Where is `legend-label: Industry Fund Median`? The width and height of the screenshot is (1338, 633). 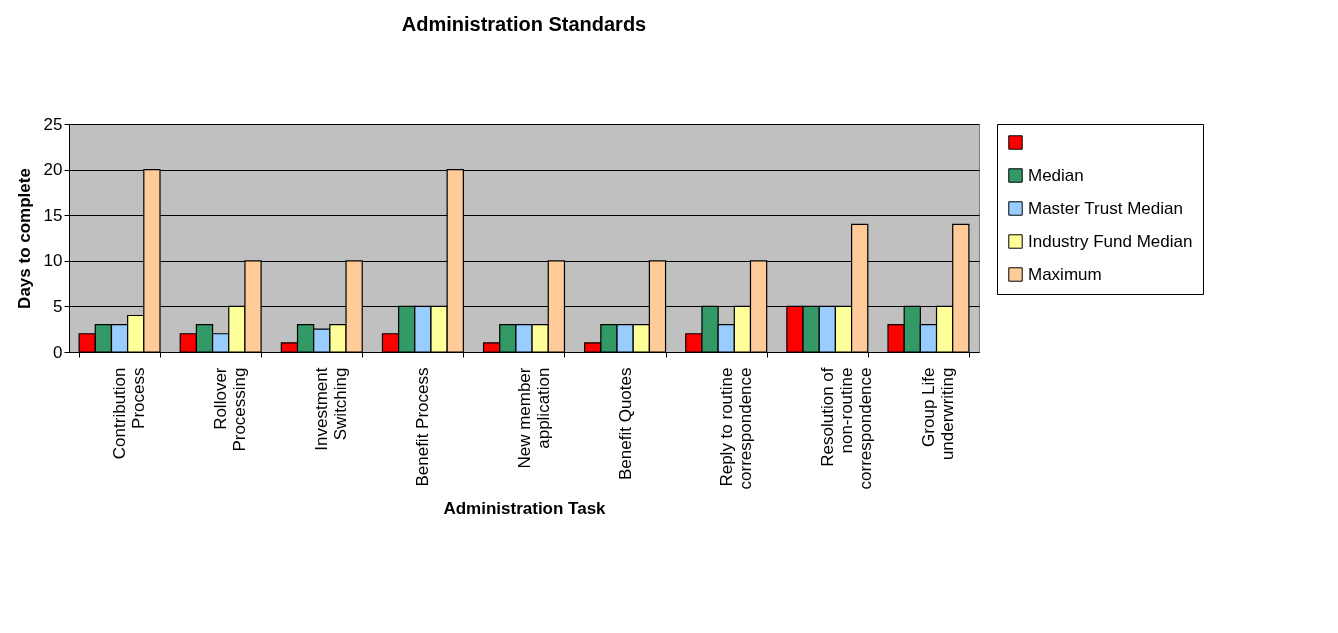
legend-label: Industry Fund Median is located at coordinates (1110, 241).